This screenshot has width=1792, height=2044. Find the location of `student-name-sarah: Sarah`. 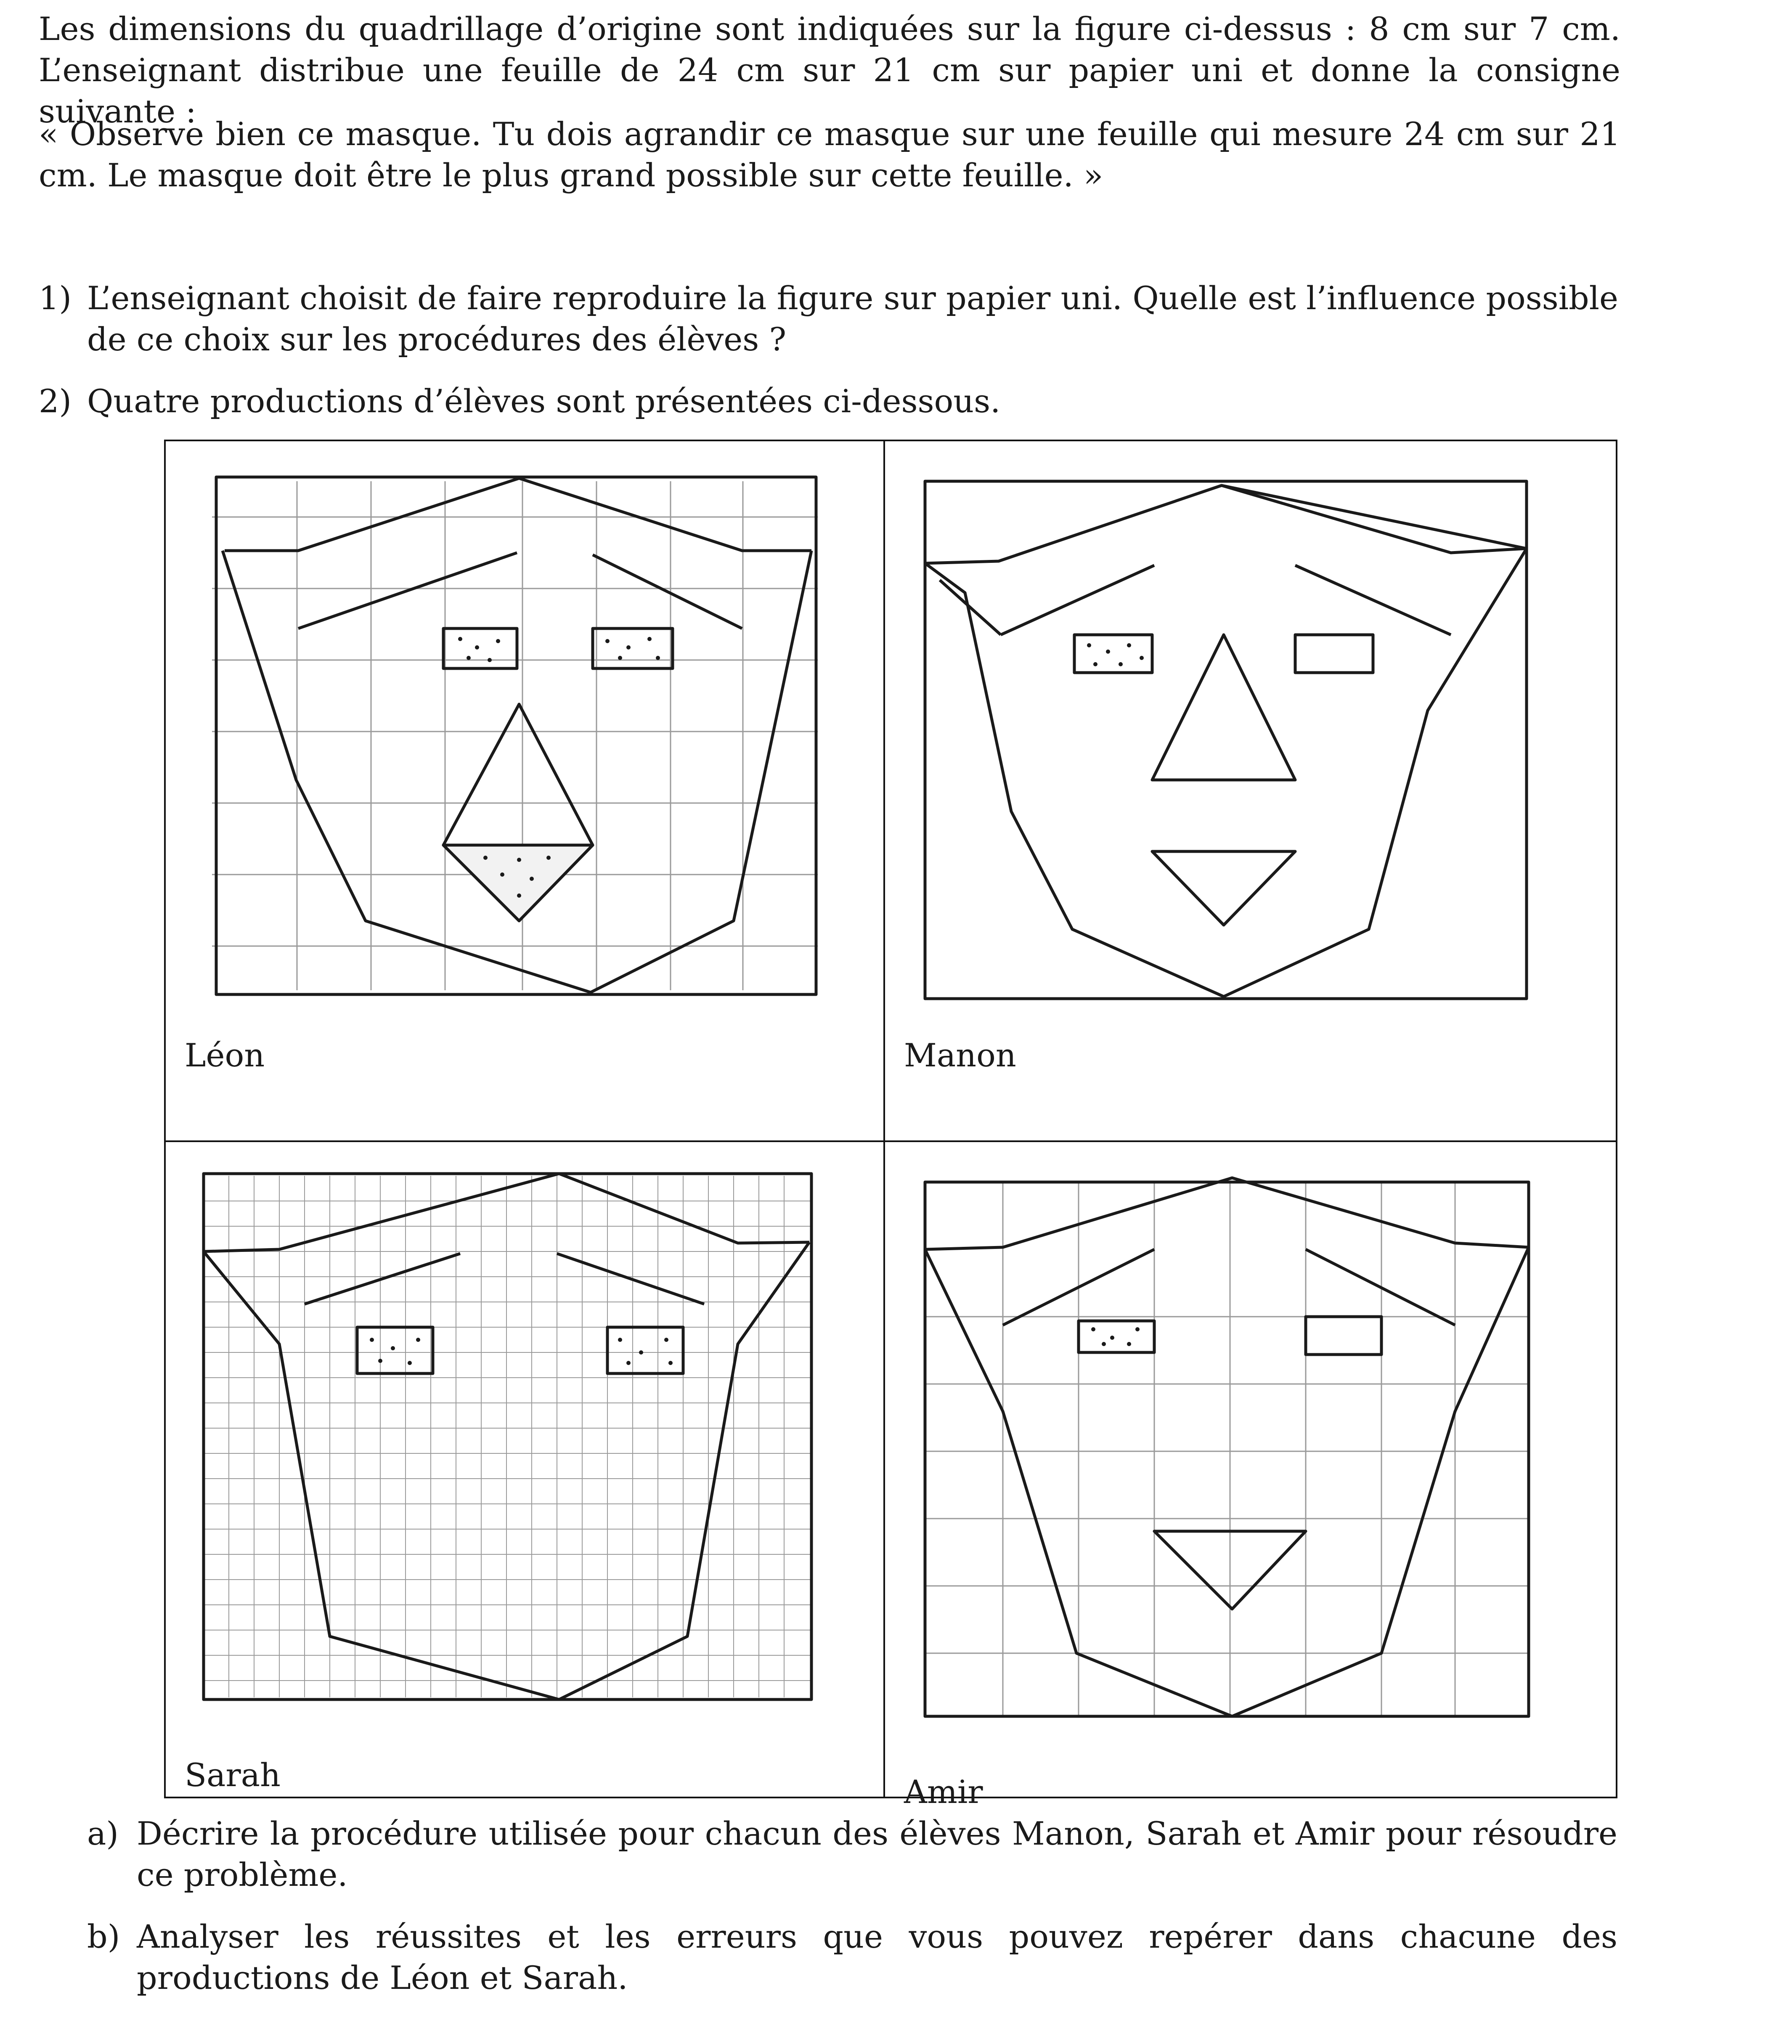

student-name-sarah: Sarah is located at coordinates (233, 1775).